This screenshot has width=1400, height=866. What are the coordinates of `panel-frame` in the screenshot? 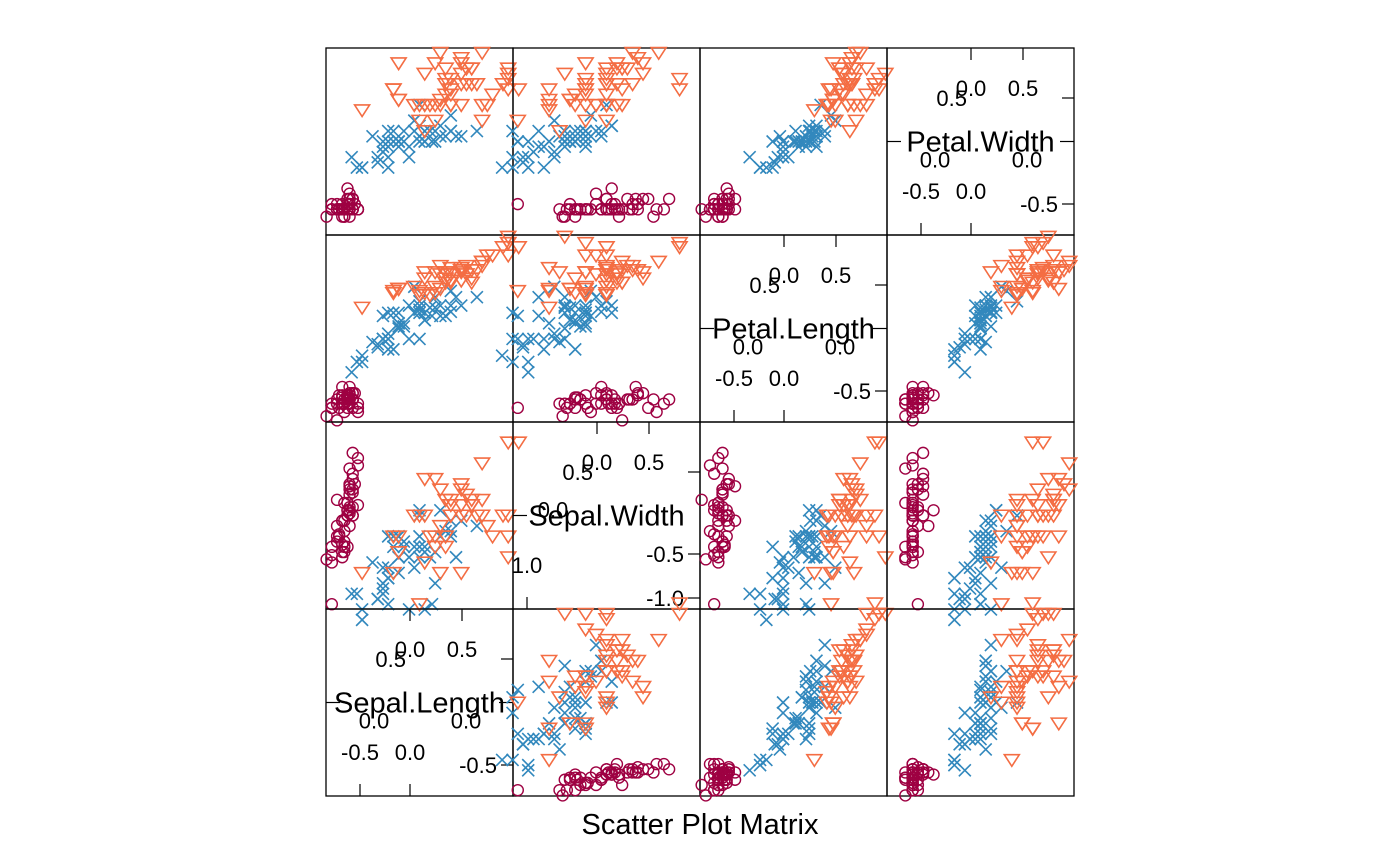 It's located at (980, 702).